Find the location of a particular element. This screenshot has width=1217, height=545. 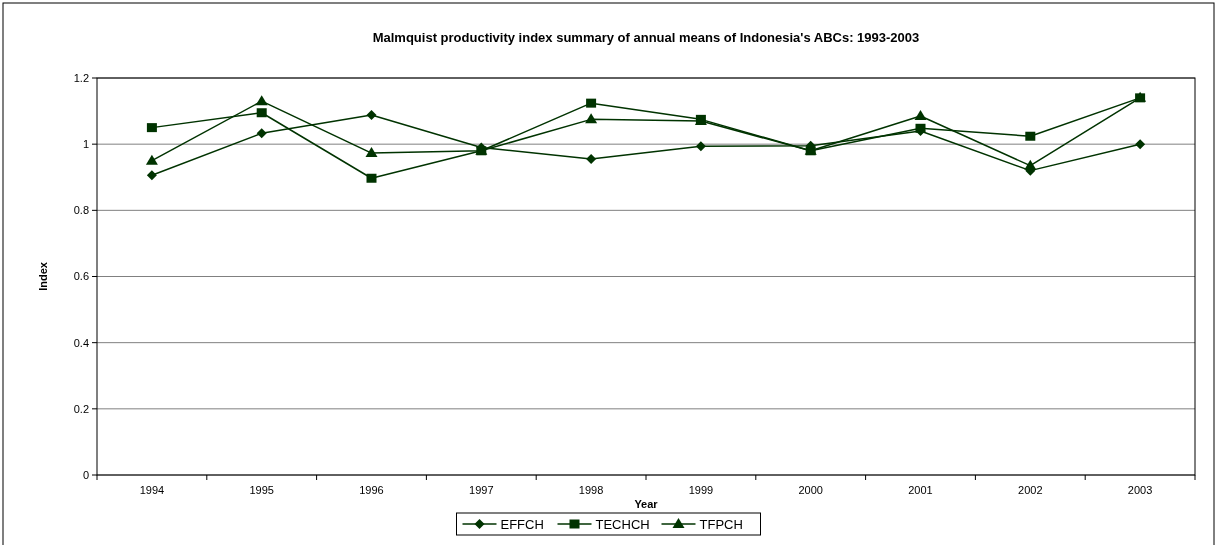

x-tick-label: 2002 is located at coordinates (1030, 490).